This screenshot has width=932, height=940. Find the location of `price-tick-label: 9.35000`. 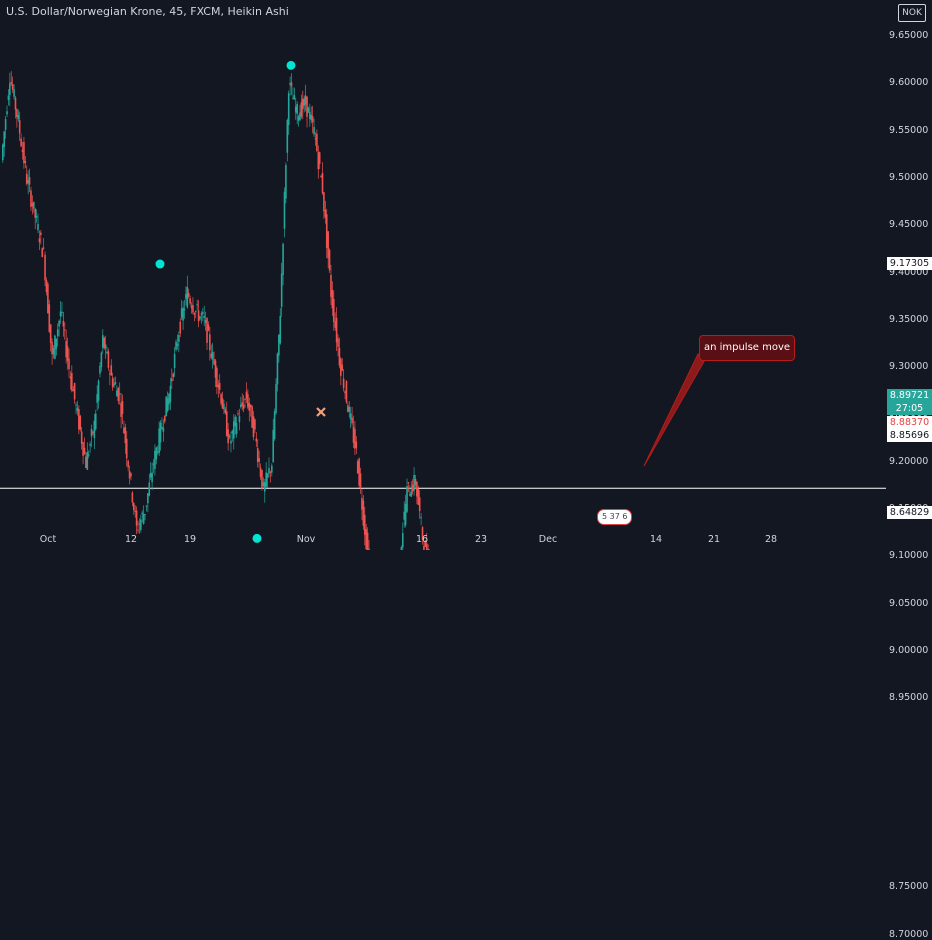

price-tick-label: 9.35000 is located at coordinates (909, 319).